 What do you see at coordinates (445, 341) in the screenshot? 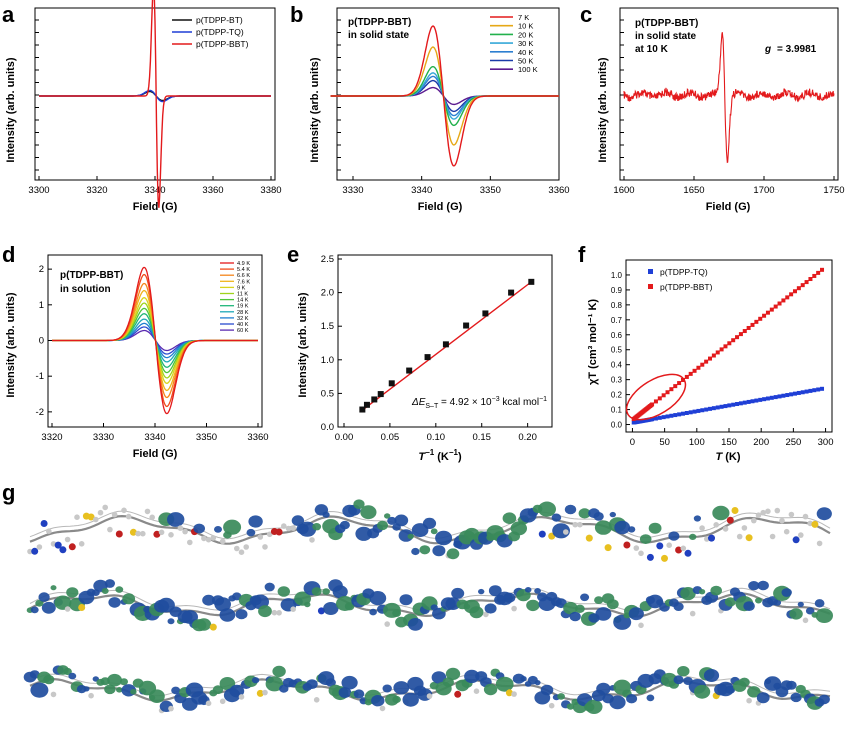
I see `panel-e-frame` at bounding box center [445, 341].